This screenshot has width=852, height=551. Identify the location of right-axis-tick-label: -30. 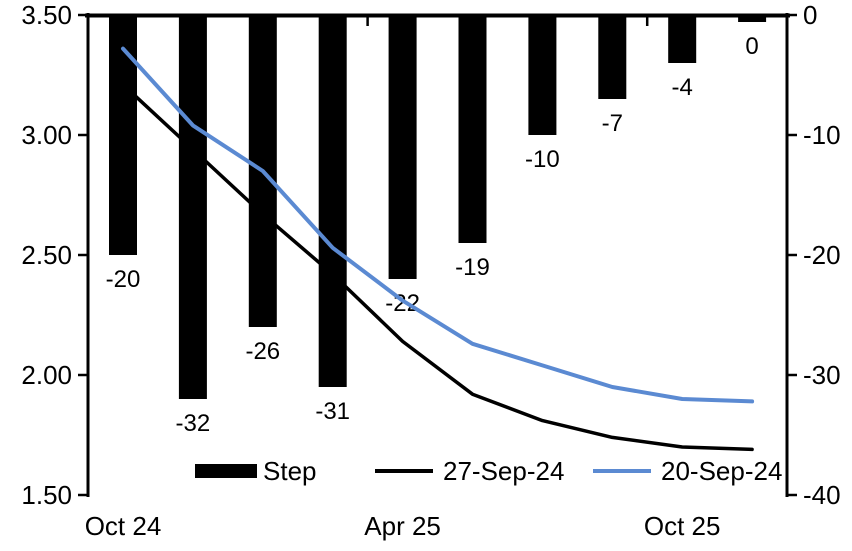
(822, 375).